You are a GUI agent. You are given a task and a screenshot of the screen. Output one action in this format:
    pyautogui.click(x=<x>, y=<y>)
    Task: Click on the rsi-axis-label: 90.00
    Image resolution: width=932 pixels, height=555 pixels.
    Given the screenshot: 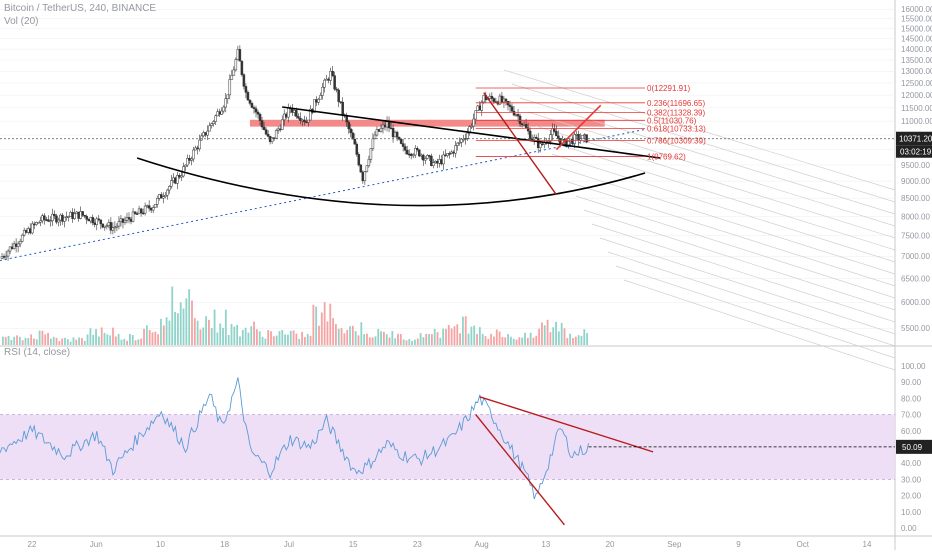 What is the action you would take?
    pyautogui.click(x=911, y=382)
    